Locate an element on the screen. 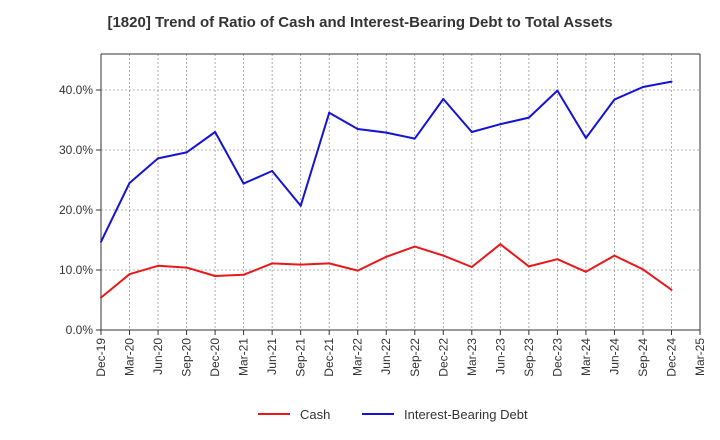 This screenshot has height=440, width=720. x-tick-label: Sep-20 is located at coordinates (187, 357).